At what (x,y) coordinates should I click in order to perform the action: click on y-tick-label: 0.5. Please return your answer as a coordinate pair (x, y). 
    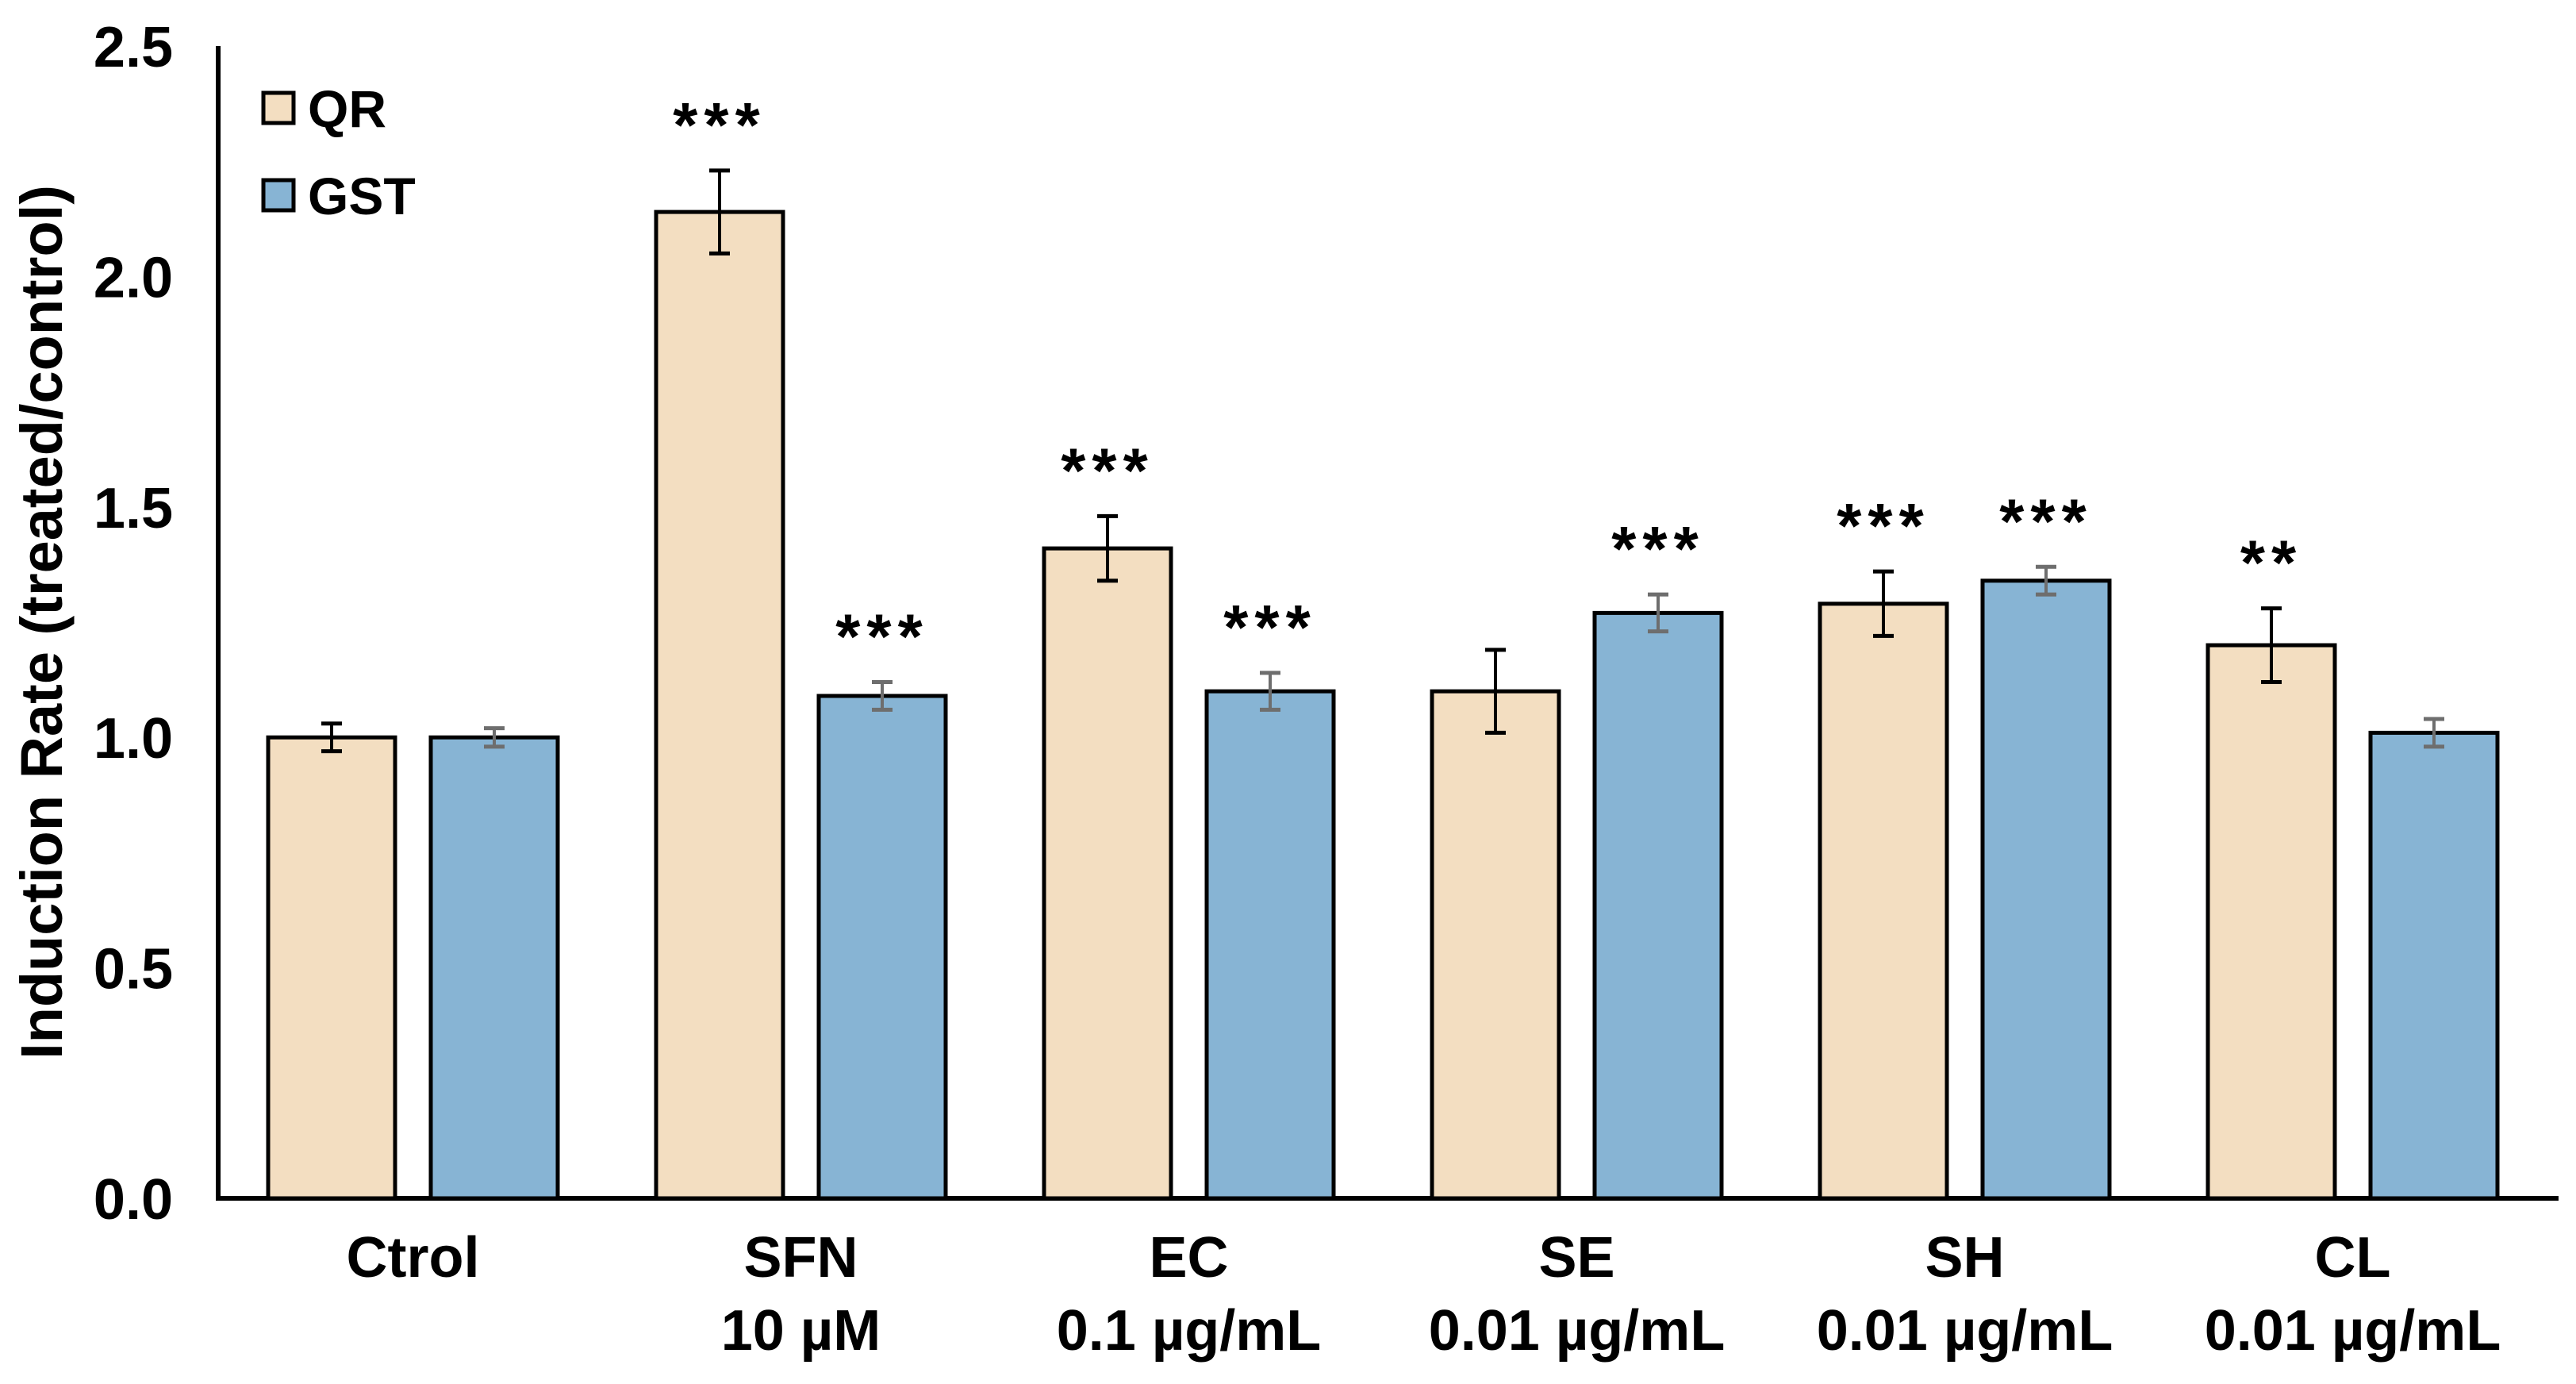
    Looking at the image, I should click on (133, 969).